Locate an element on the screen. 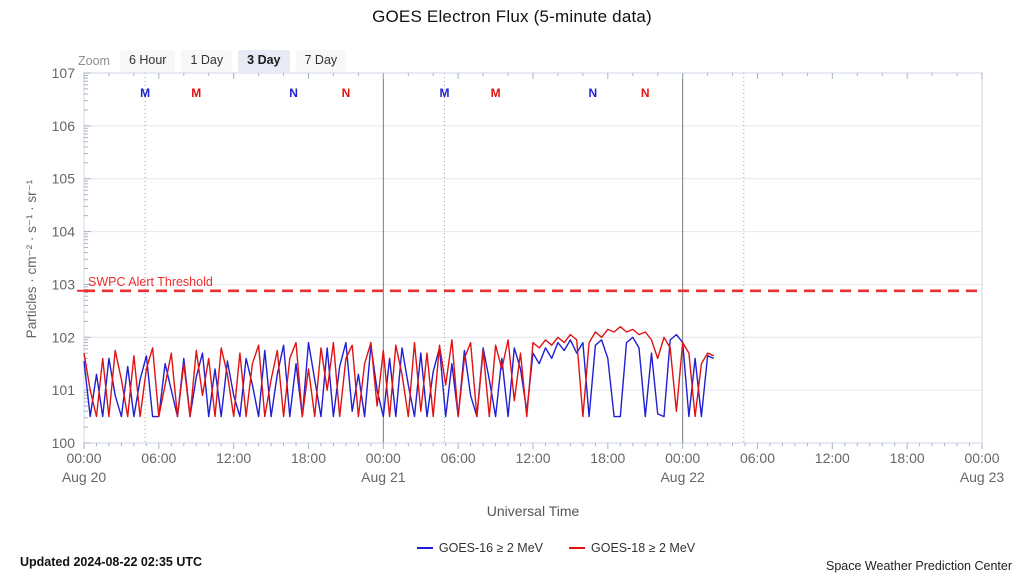 Image resolution: width=1024 pixels, height=576 pixels. updated-timestamp: Updated 2024-08-22 02:35 UTC is located at coordinates (111, 562).